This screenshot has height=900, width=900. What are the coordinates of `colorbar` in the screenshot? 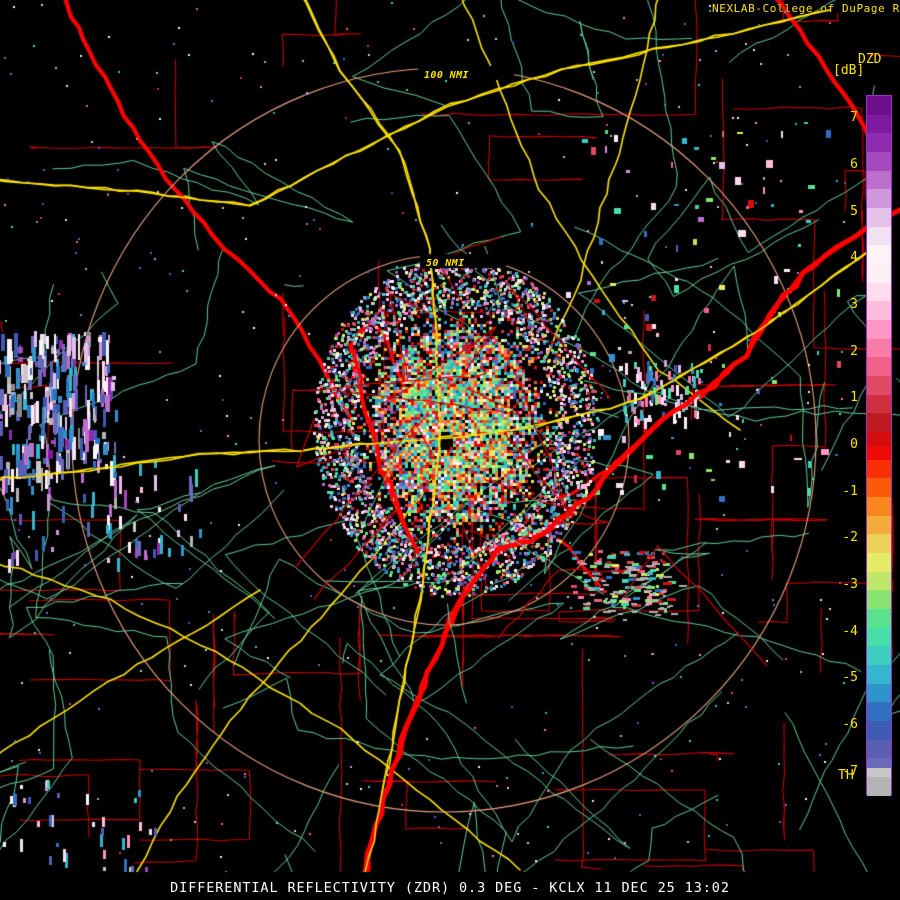 It's located at (879, 445).